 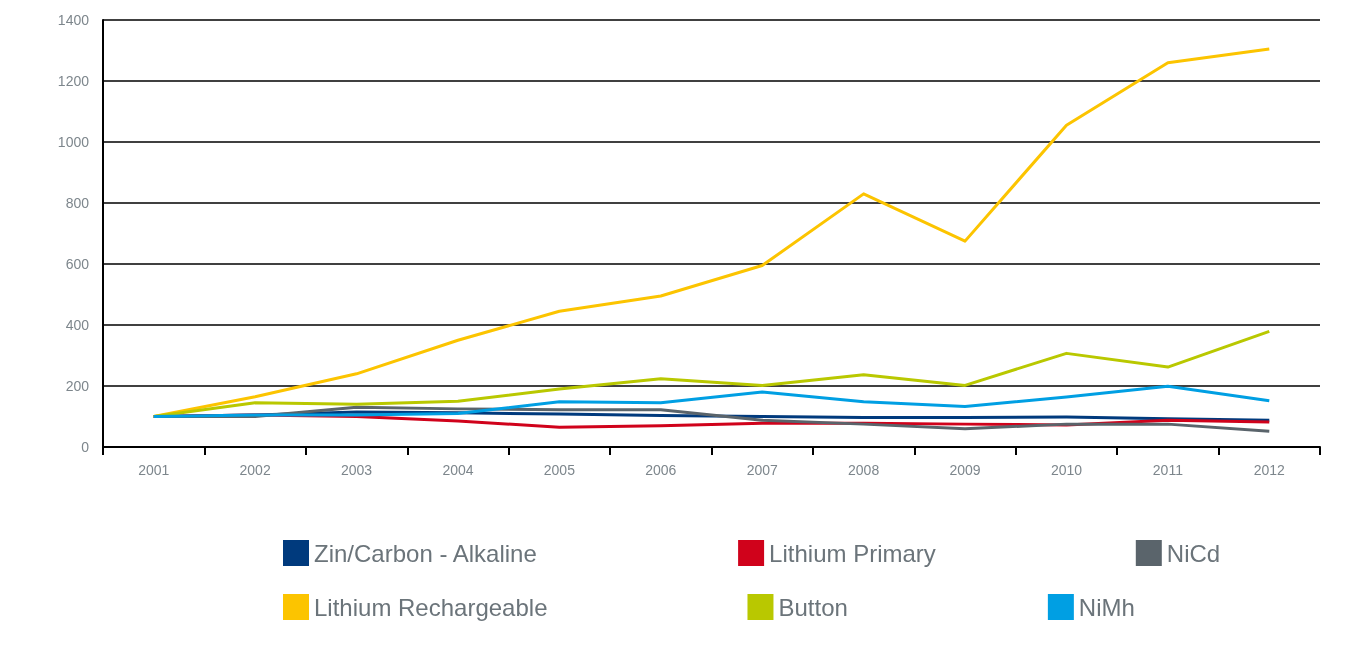 What do you see at coordinates (458, 470) in the screenshot?
I see `x-tick-label: 2004` at bounding box center [458, 470].